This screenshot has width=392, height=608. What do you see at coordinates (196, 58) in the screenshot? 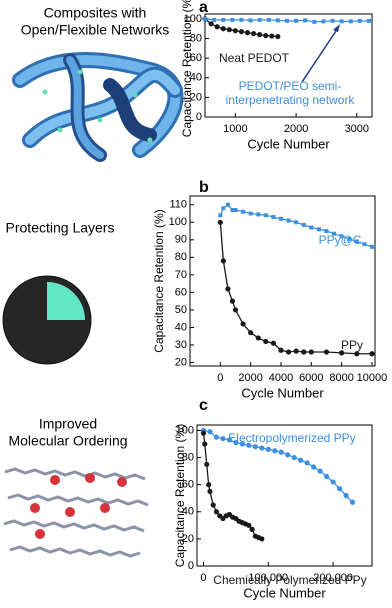
I see `y-tick-label: 60` at bounding box center [196, 58].